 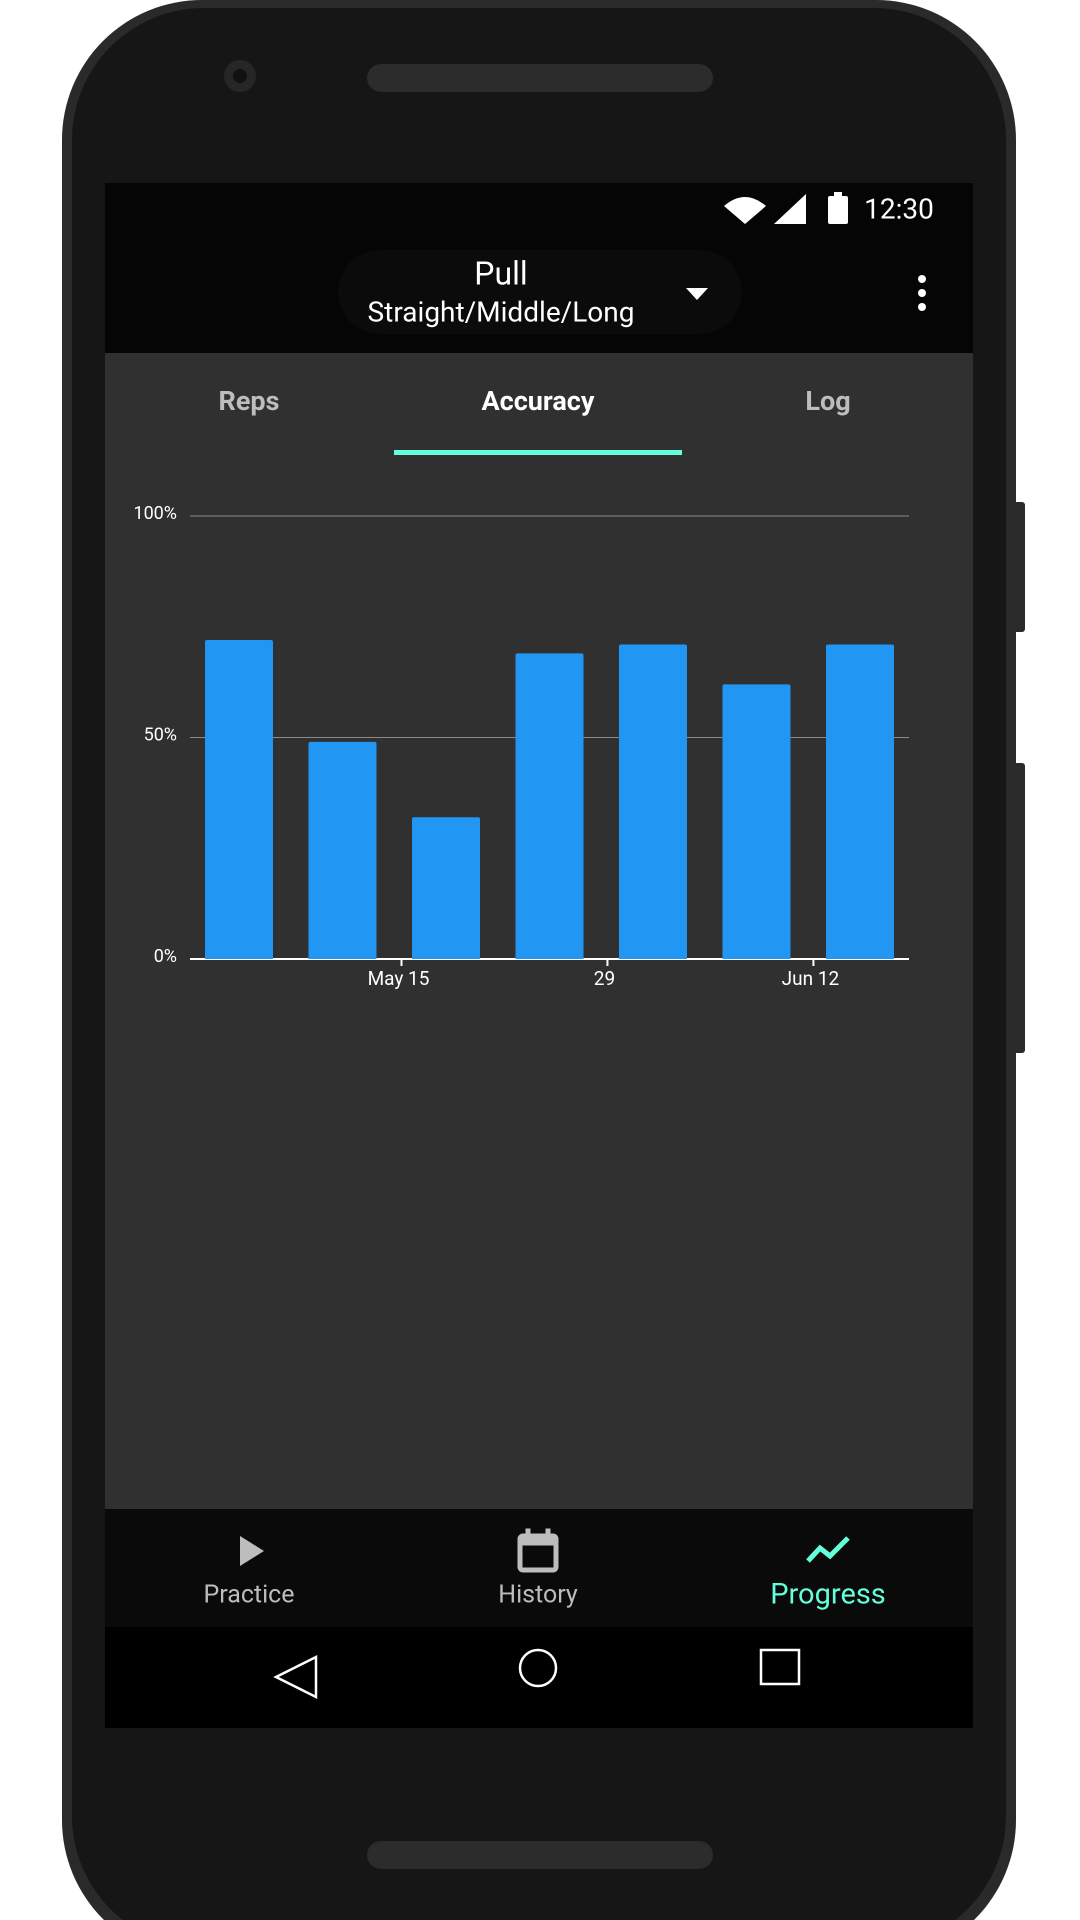 What do you see at coordinates (604, 978) in the screenshot?
I see `x-tick-label: 29` at bounding box center [604, 978].